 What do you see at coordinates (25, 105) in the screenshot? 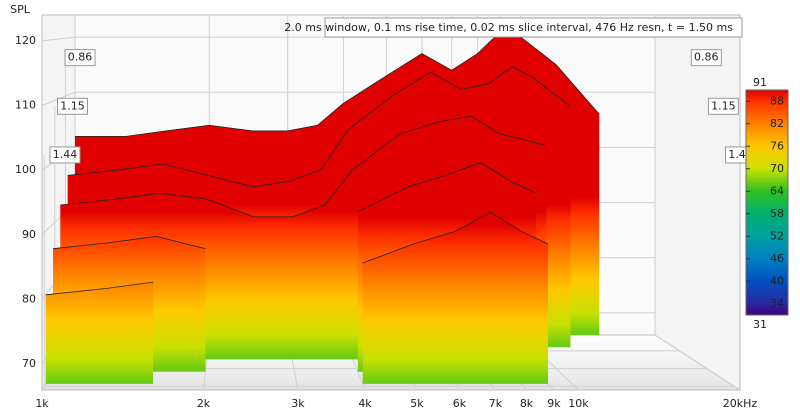
I see `y-tick-label: 110` at bounding box center [25, 105].